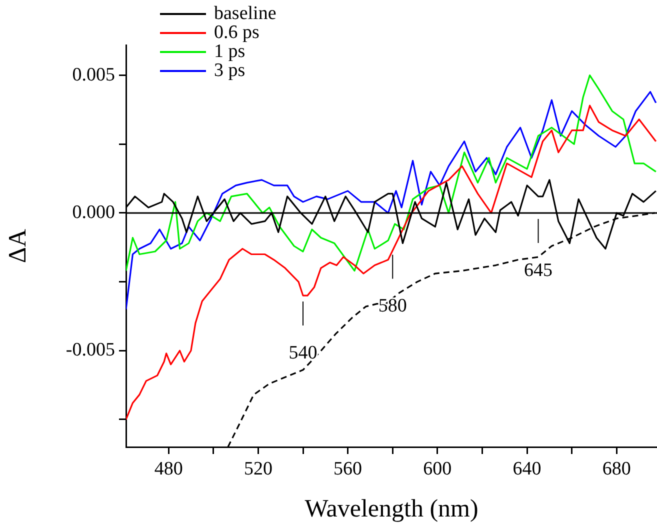  Describe the element at coordinates (237, 32) in the screenshot. I see `legend-label: 0.6 ps` at that location.